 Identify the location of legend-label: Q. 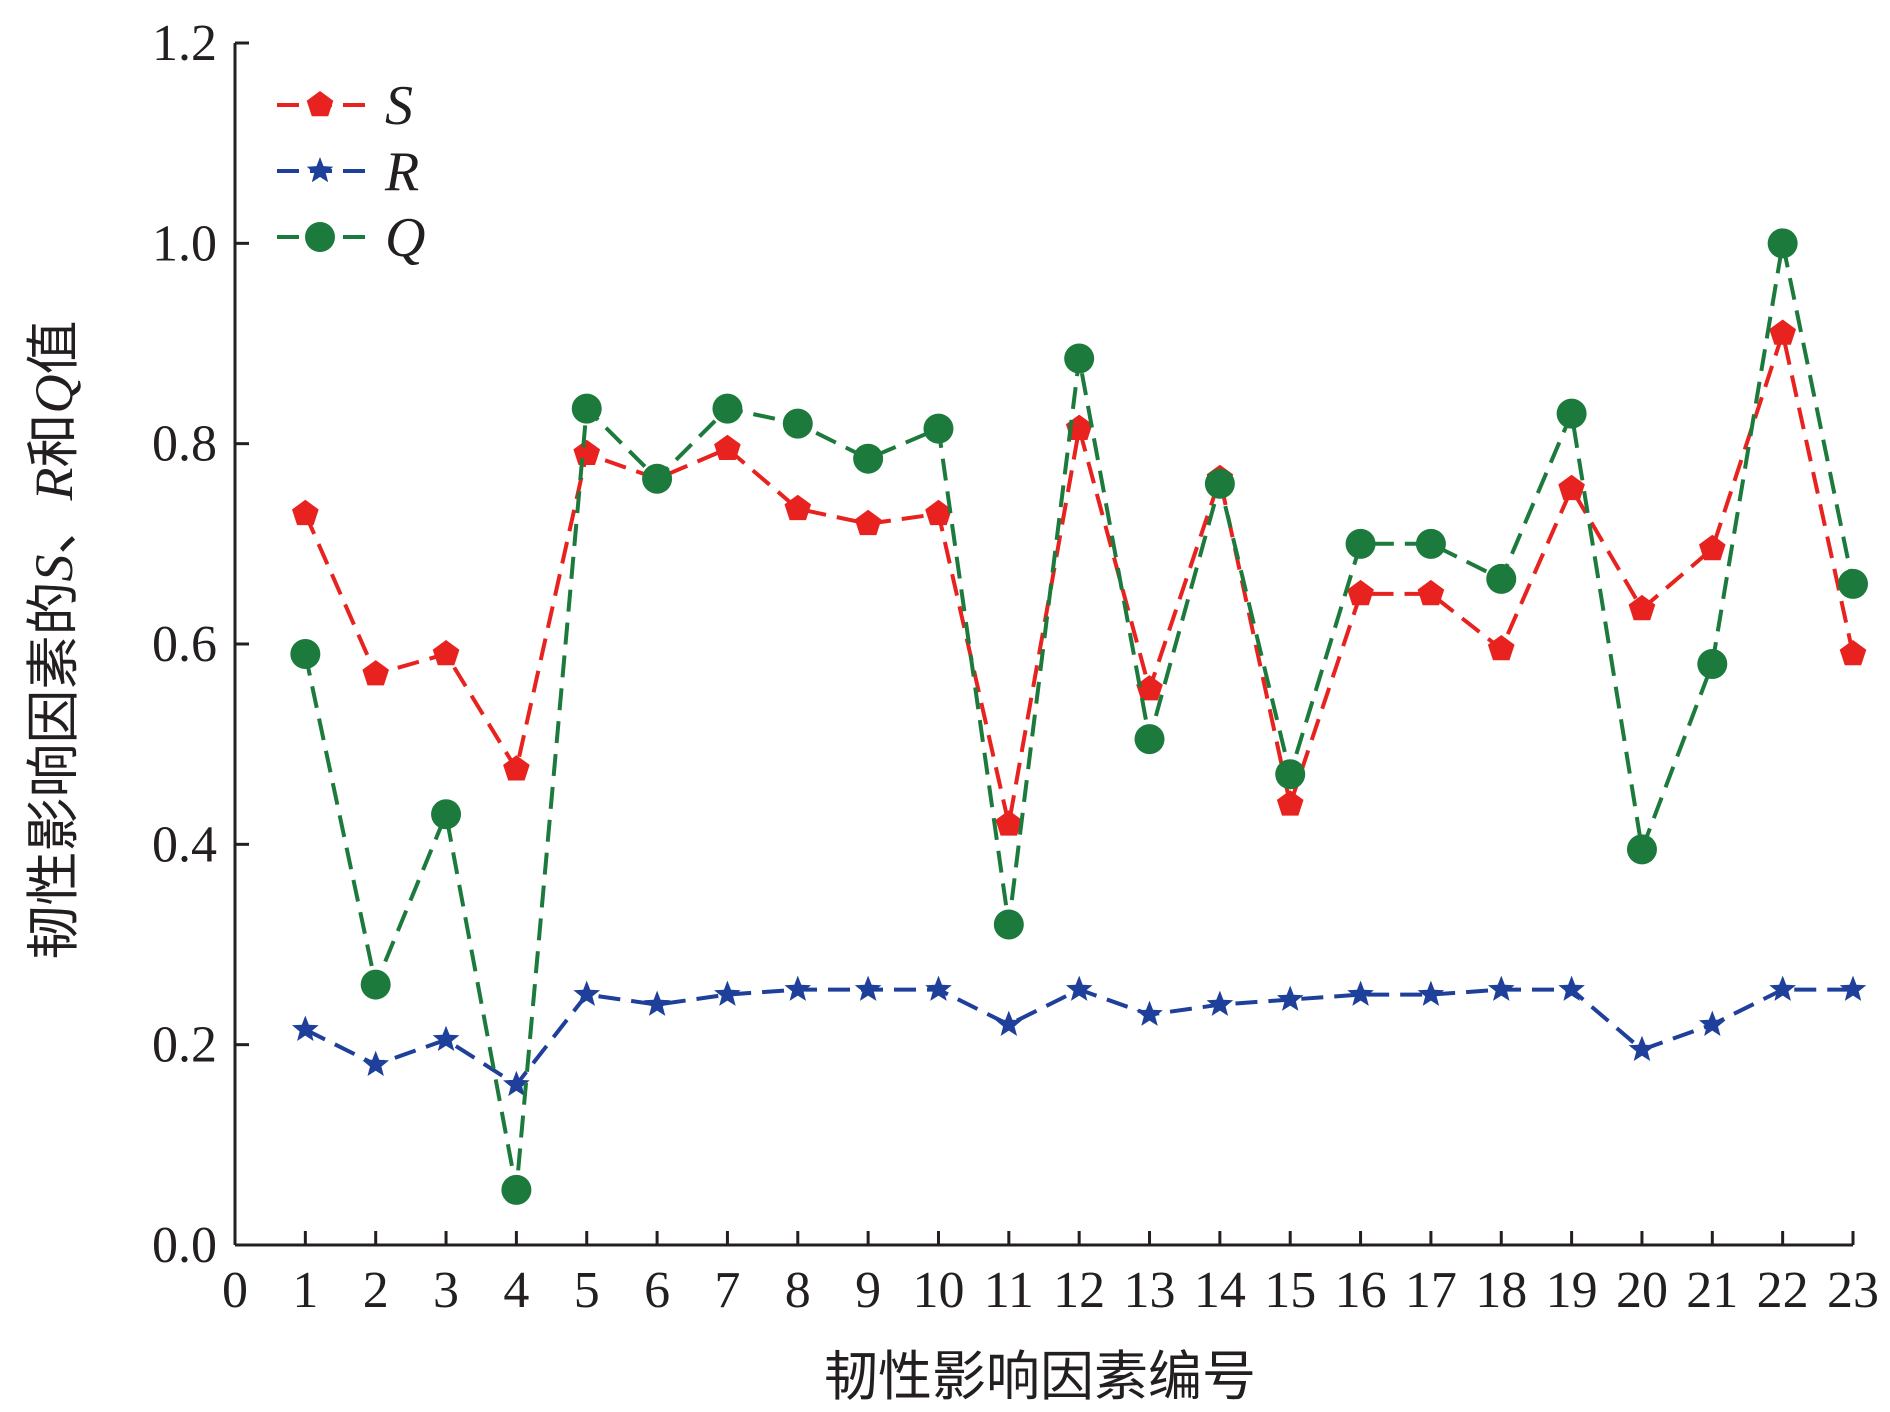
(405, 238).